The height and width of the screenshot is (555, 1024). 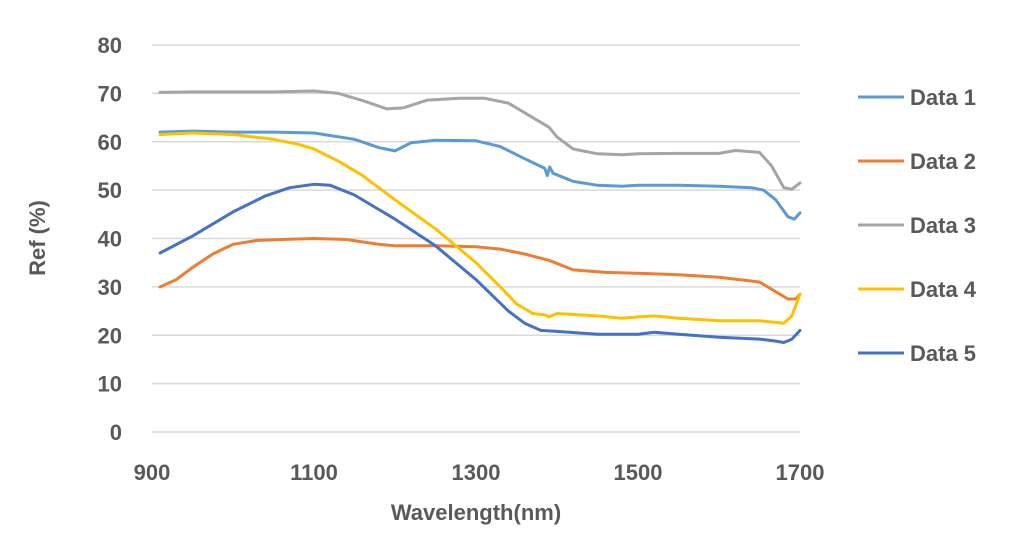 What do you see at coordinates (943, 289) in the screenshot?
I see `legend-label-4: Data 4` at bounding box center [943, 289].